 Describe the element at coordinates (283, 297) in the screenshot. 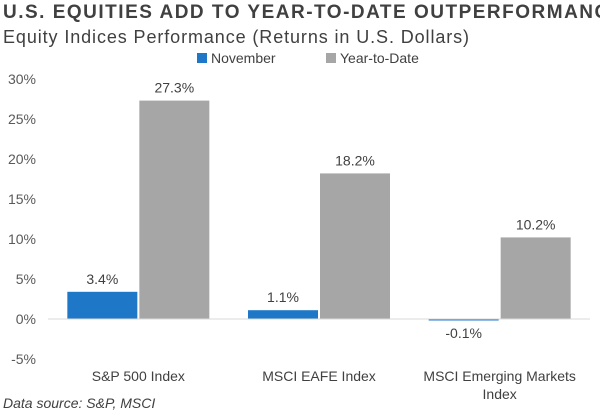

I see `data-label-november: 1.1%` at that location.